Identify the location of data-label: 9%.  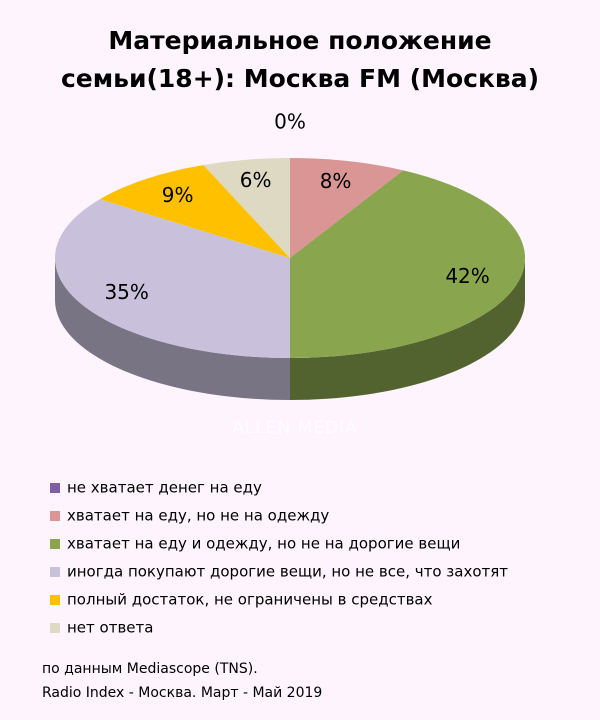
(178, 195).